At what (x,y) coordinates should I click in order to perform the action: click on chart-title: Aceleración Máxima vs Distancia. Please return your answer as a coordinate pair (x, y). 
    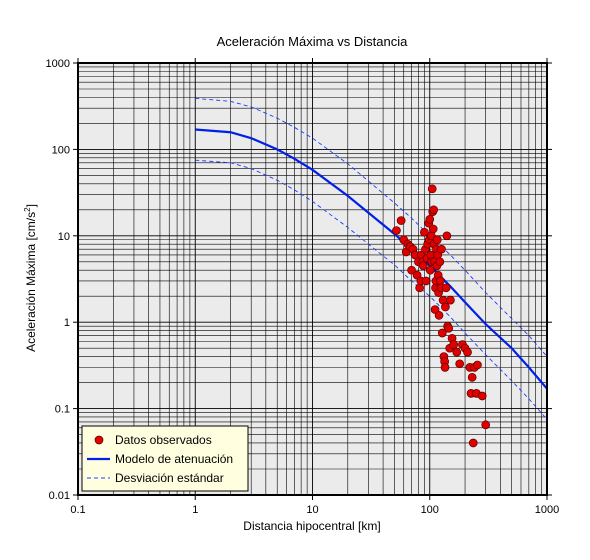
    Looking at the image, I should click on (313, 41).